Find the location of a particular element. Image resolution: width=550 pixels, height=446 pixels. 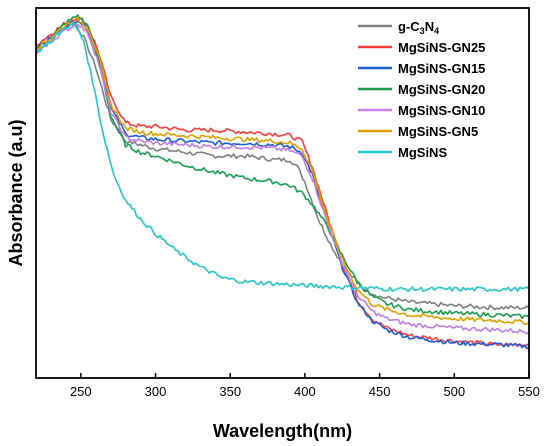

x-tick-label: 450 is located at coordinates (380, 391).